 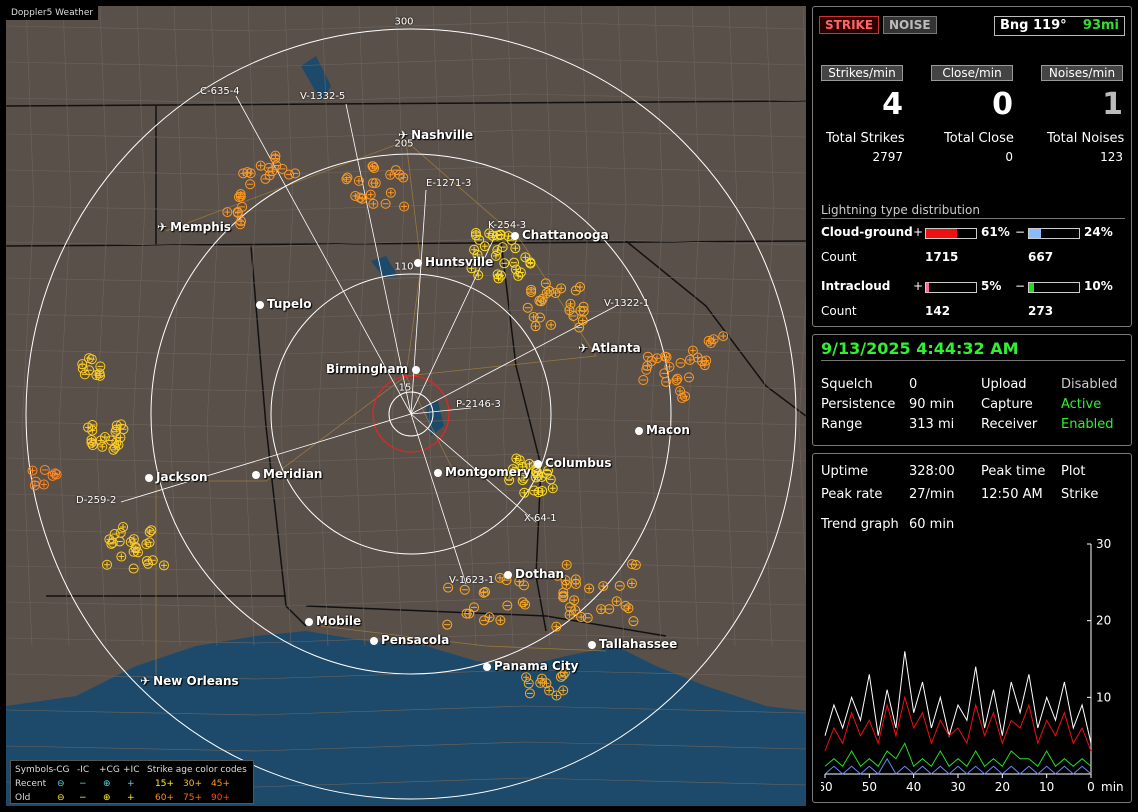 I want to click on cg-negative-fill, so click(x=1035, y=233).